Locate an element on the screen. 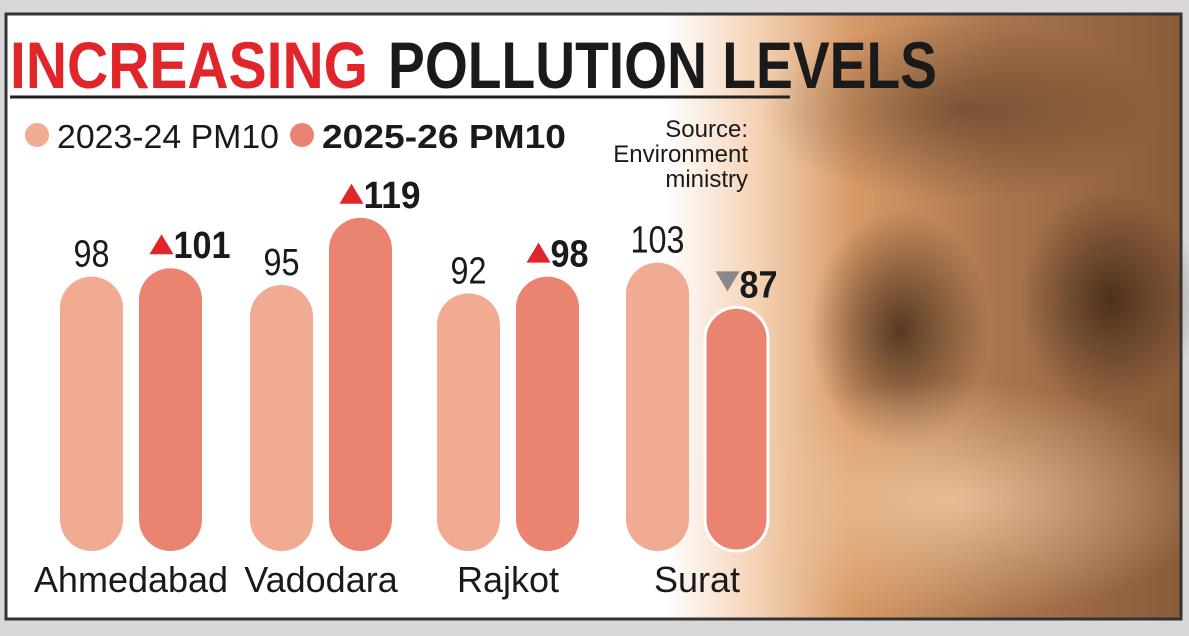  photo-trees is located at coordinates (960, 110).